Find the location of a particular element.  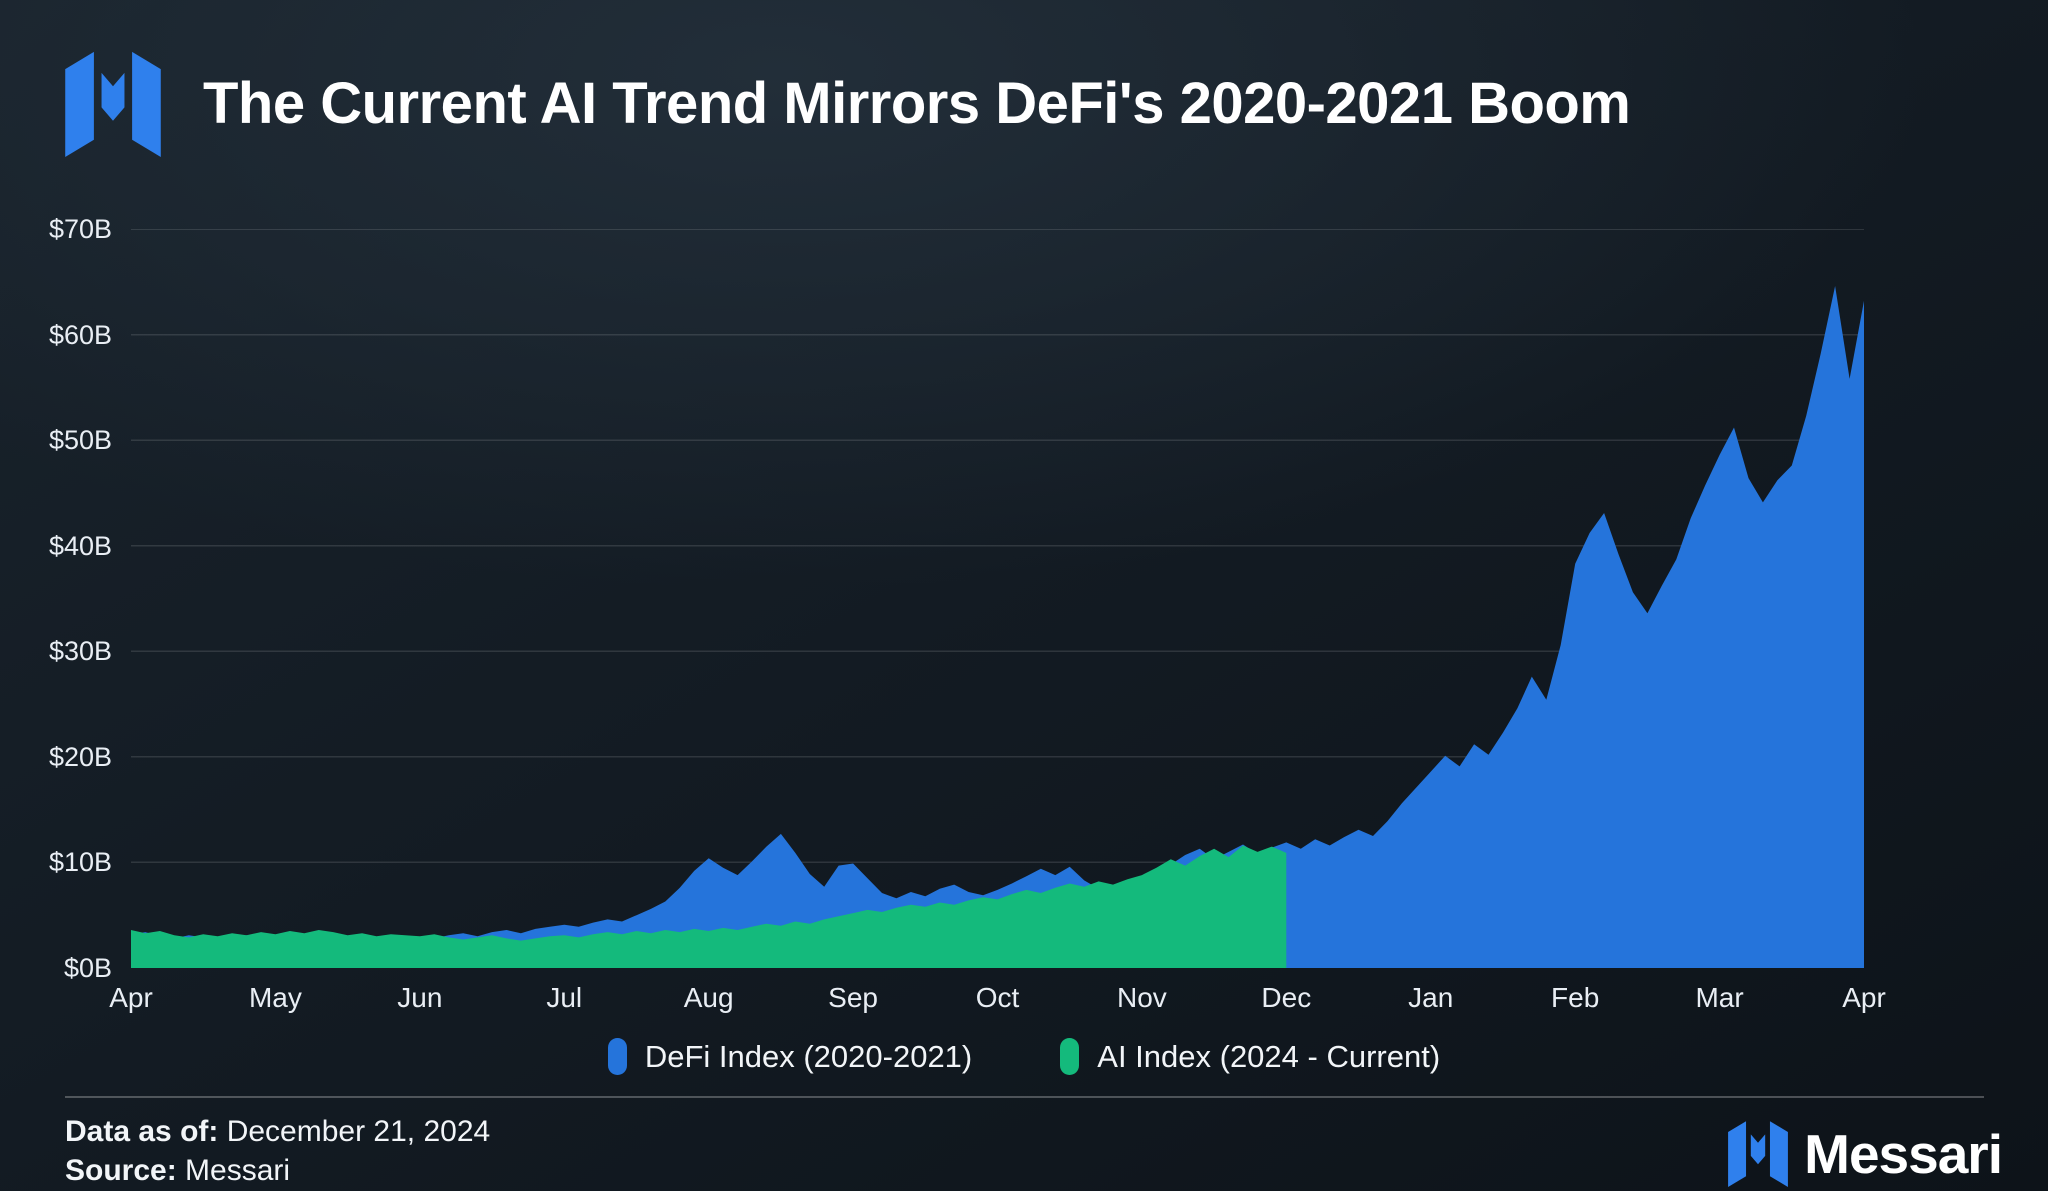

footer-brand: Messari is located at coordinates (1865, 1153).